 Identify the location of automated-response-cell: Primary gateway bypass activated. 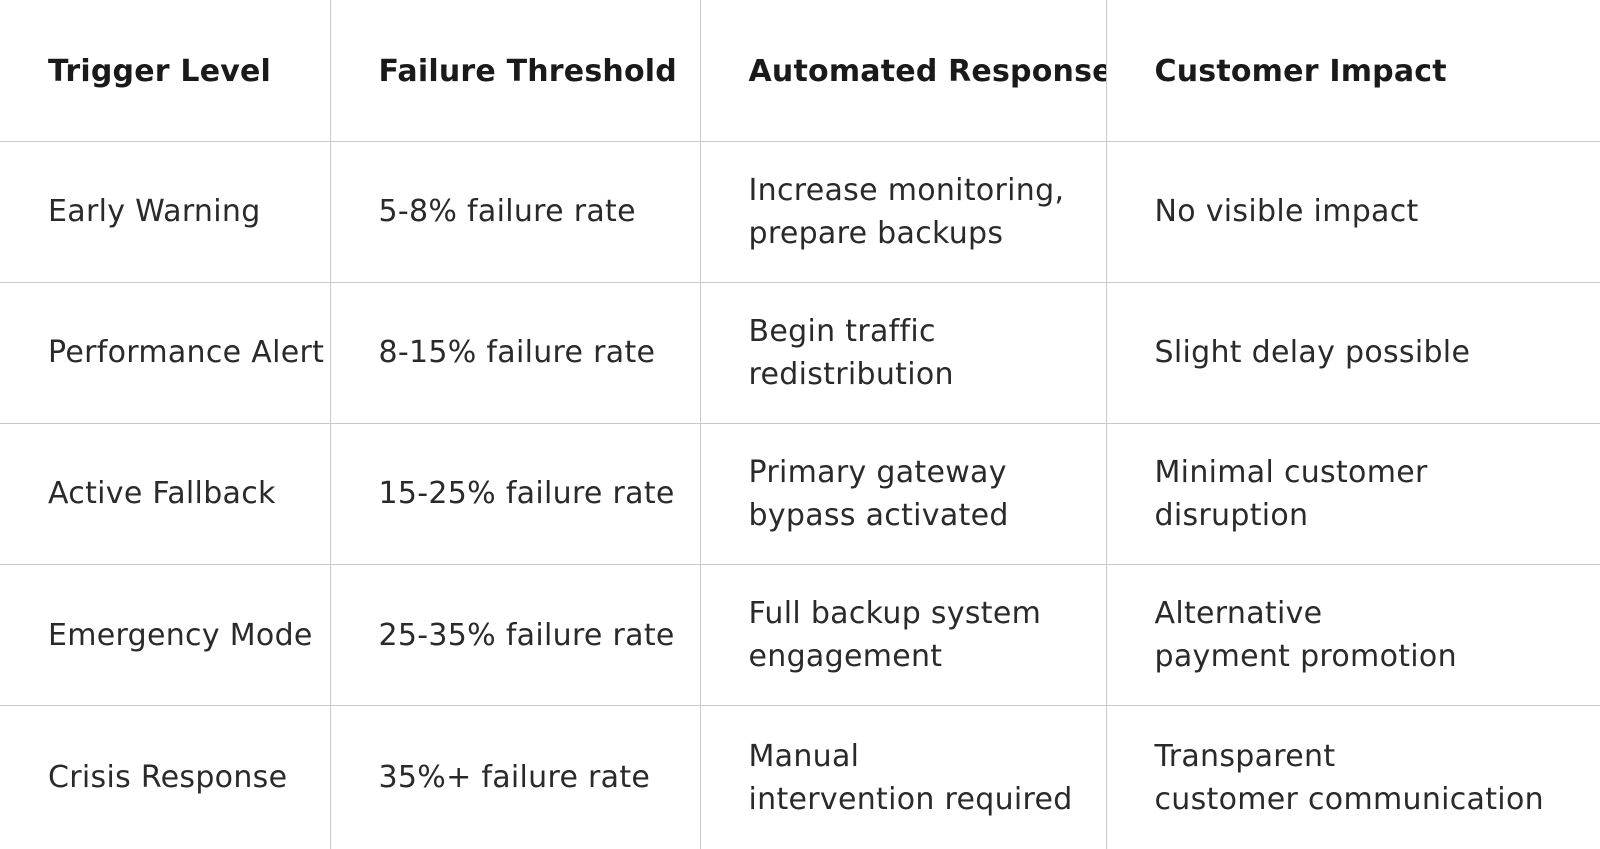
(903, 494).